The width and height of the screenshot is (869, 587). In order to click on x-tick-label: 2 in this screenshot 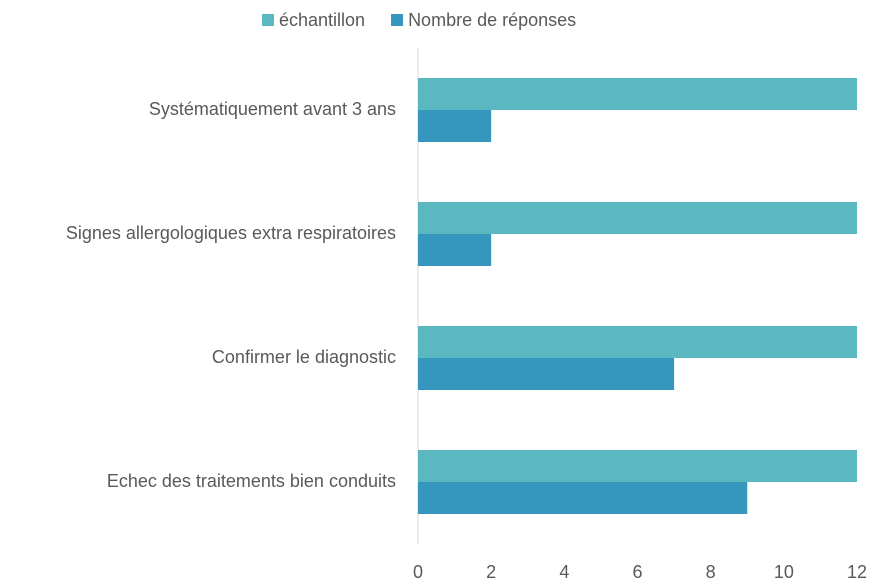, I will do `click(491, 572)`.